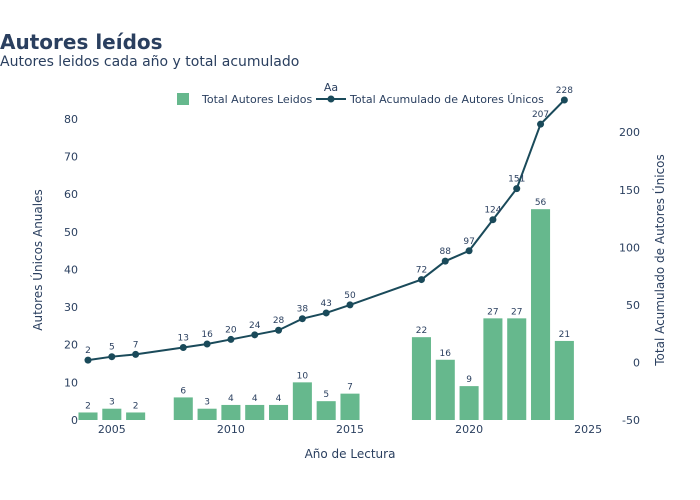 This screenshot has height=500, width=700. I want to click on y-left-tick-label: 80, so click(71, 119).